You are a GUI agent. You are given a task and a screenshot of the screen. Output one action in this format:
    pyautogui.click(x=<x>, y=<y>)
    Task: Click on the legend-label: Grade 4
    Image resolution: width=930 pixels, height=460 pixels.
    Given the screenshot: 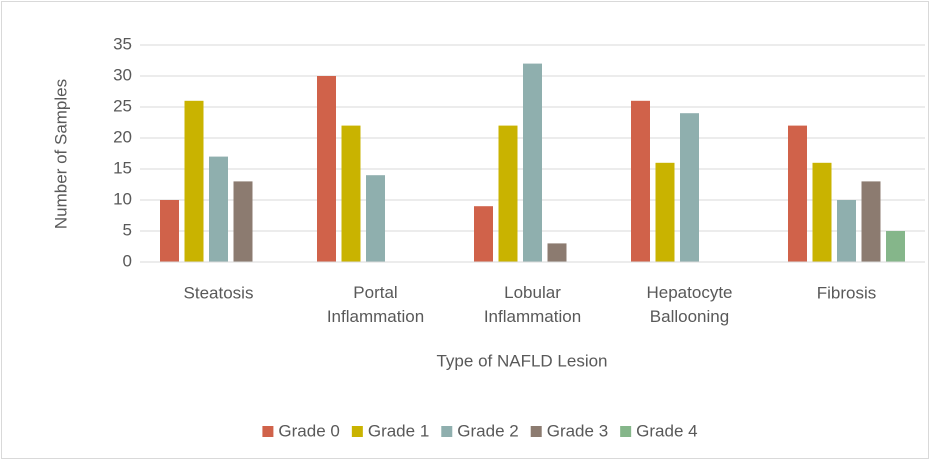 What is the action you would take?
    pyautogui.click(x=666, y=430)
    